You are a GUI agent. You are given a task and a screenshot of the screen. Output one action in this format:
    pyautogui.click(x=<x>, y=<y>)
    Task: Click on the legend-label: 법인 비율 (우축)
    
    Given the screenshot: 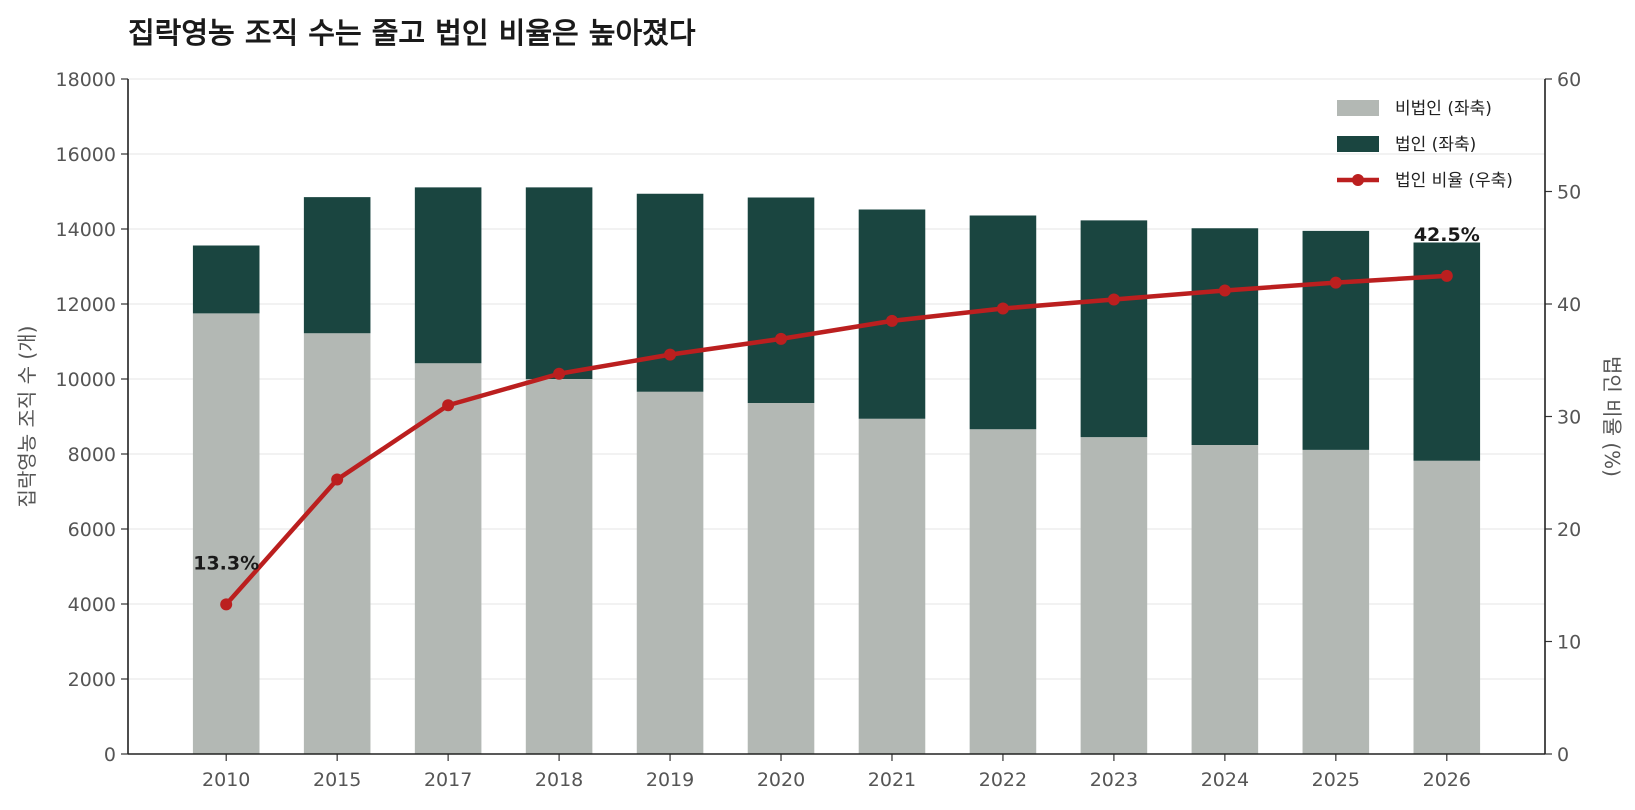 What is the action you would take?
    pyautogui.click(x=1454, y=181)
    